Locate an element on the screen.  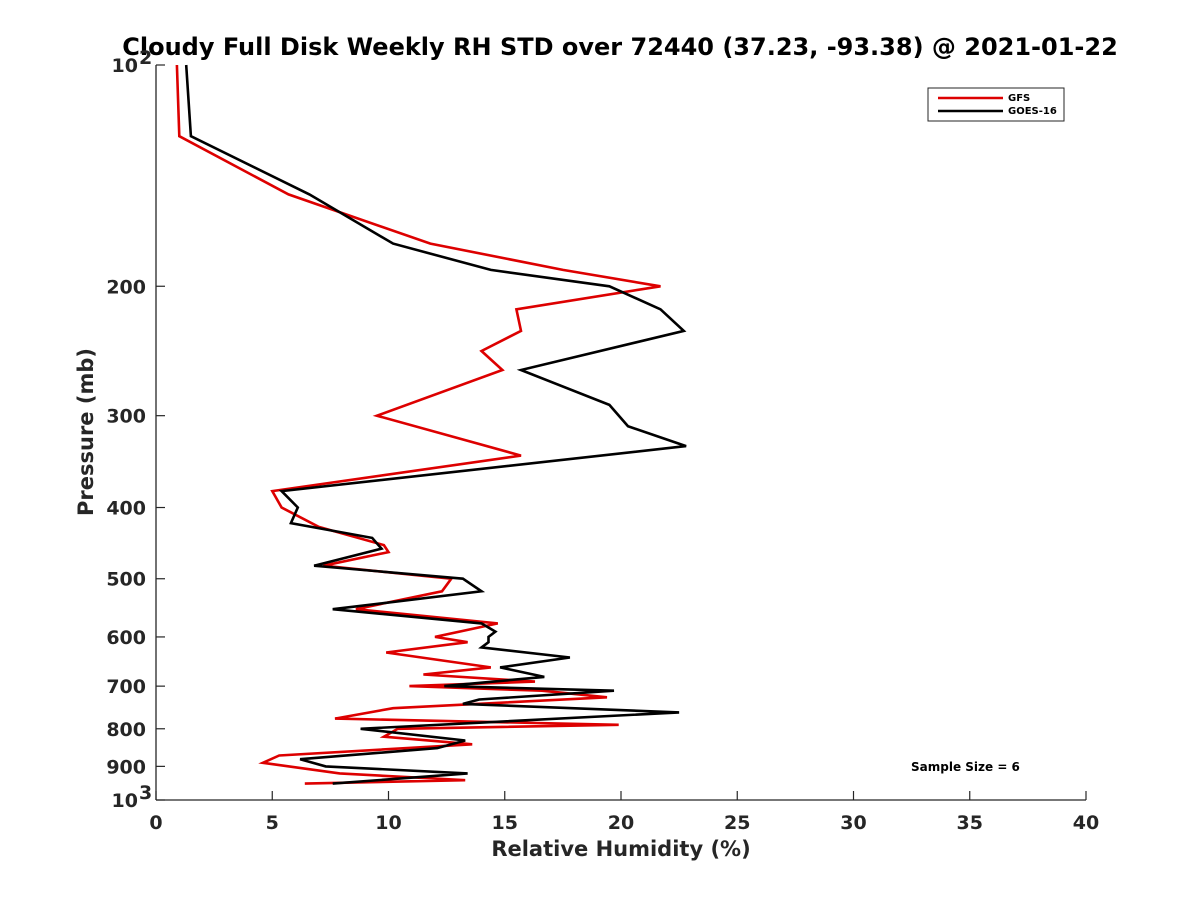
x-tick-label: 10 is located at coordinates (388, 823).